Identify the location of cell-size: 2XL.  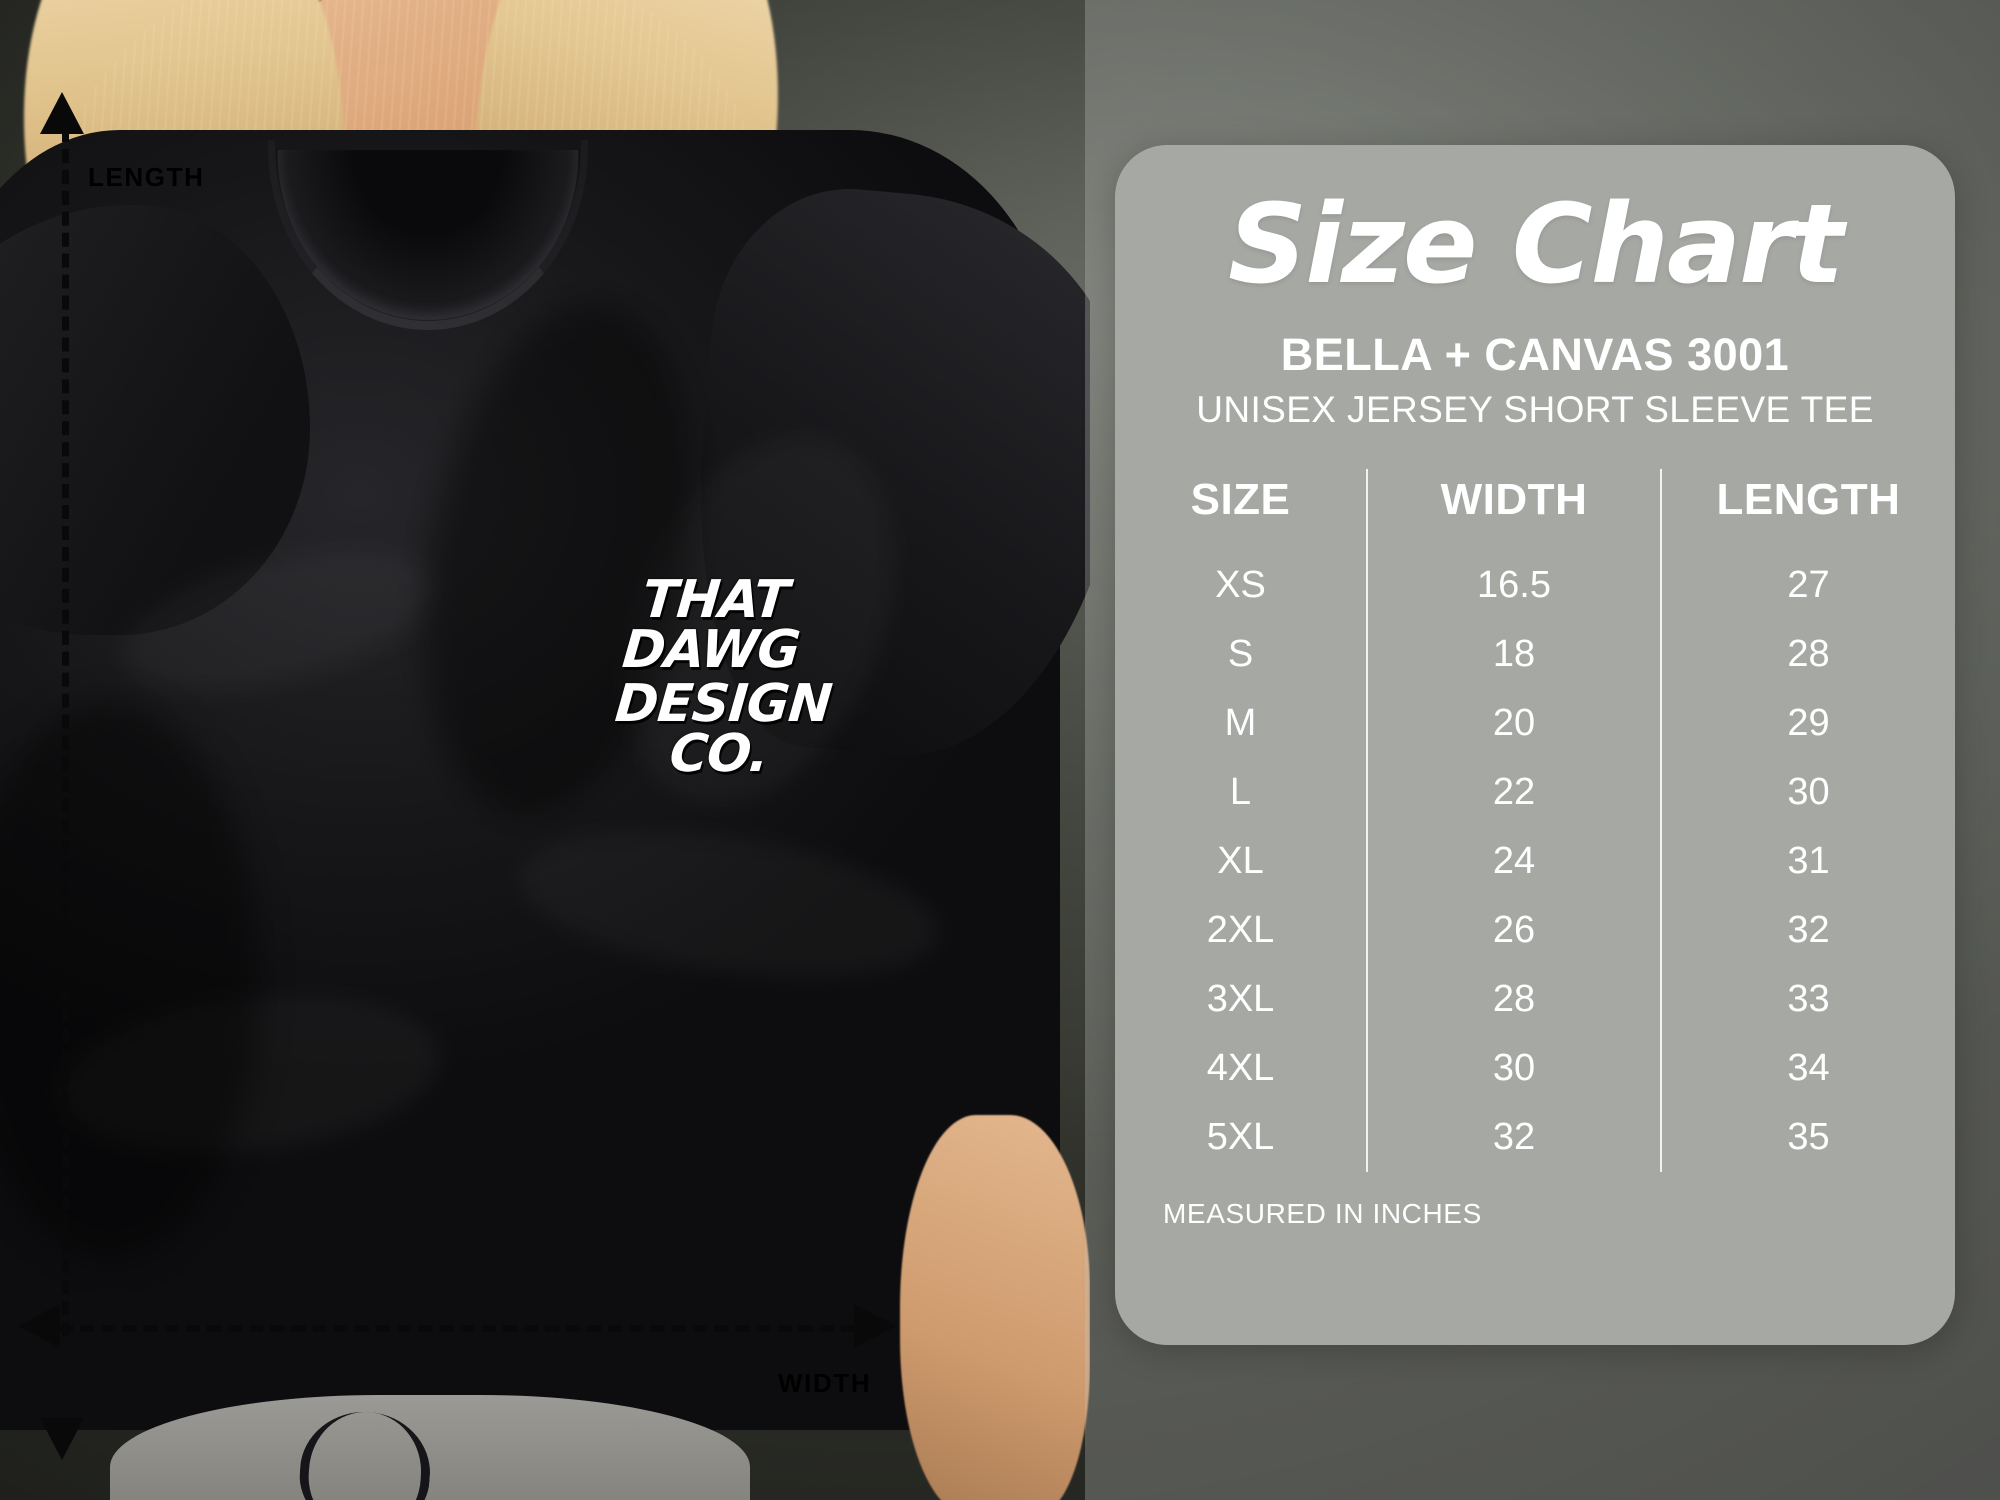
(1240, 930).